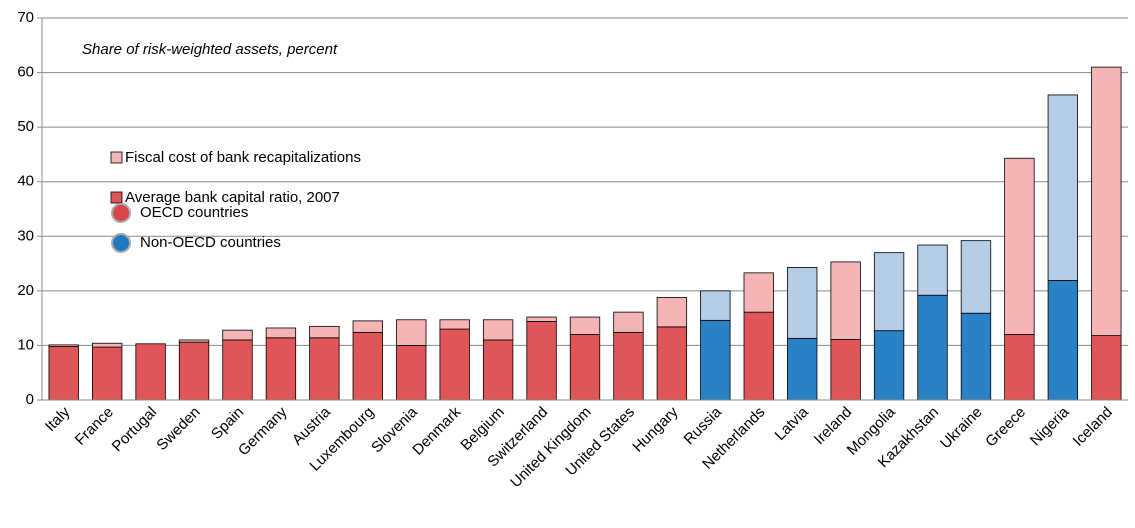 The image size is (1135, 528). What do you see at coordinates (25, 235) in the screenshot?
I see `y-tick-label: 30` at bounding box center [25, 235].